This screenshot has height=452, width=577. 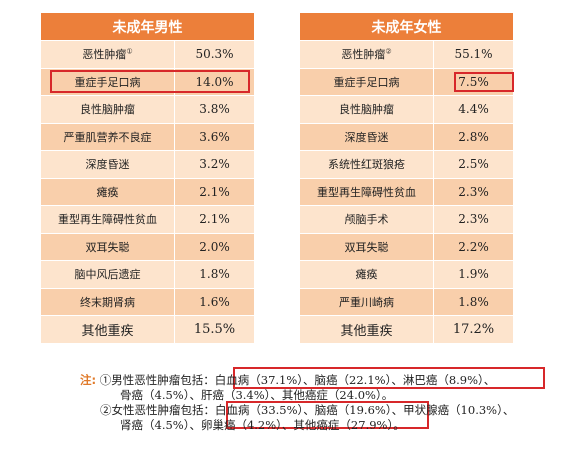 I want to click on row-percentage: 1.9%, so click(x=473, y=274).